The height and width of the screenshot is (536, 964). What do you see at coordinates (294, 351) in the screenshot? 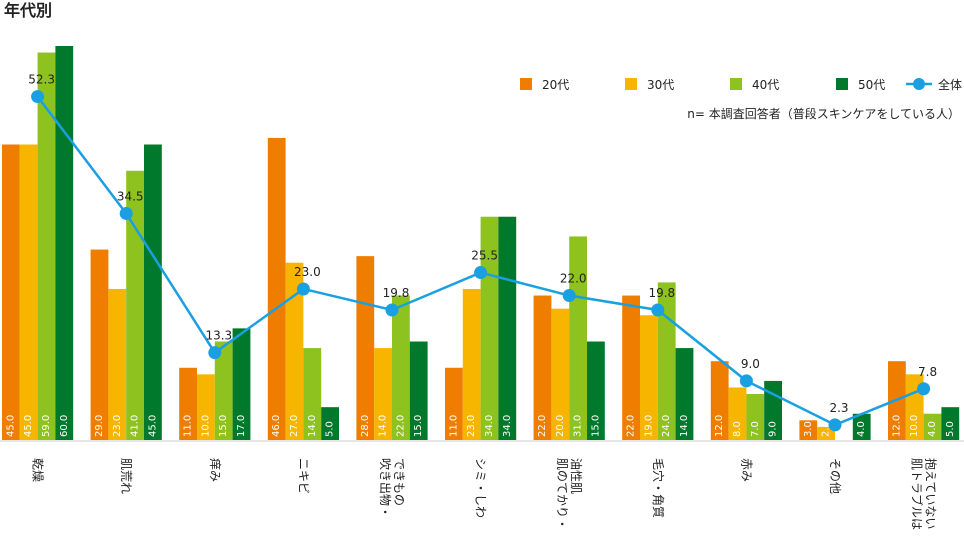
I see `bar-4-30代` at bounding box center [294, 351].